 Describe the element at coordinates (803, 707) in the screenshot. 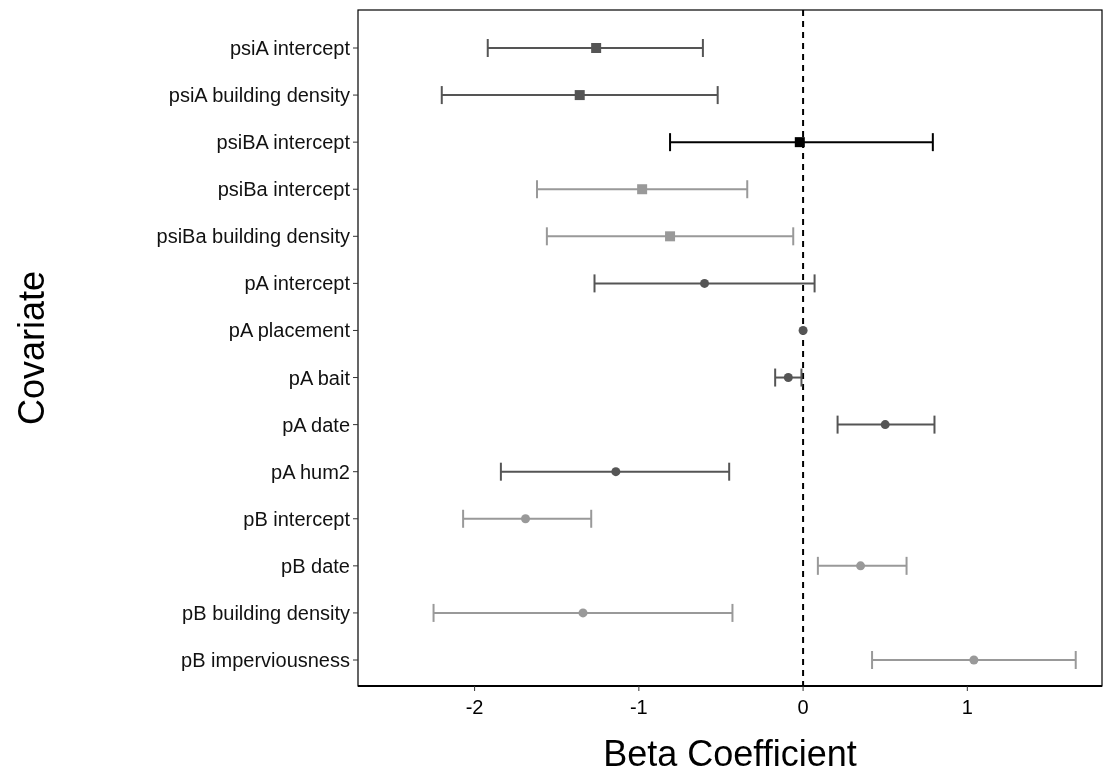

I see `x-tick-label: 0` at that location.